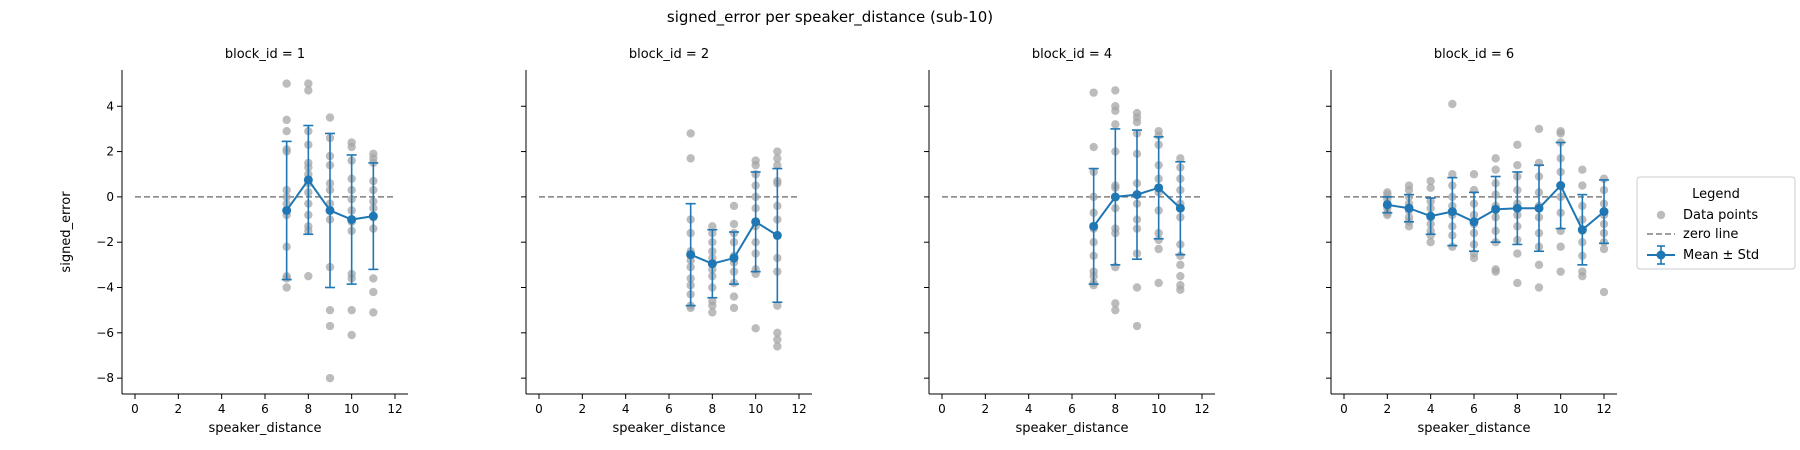 This screenshot has height=450, width=1800. I want to click on panel-2: block_id = 2 0 2 4 6 8 10 12 speaker_distance, so click(666, 241).